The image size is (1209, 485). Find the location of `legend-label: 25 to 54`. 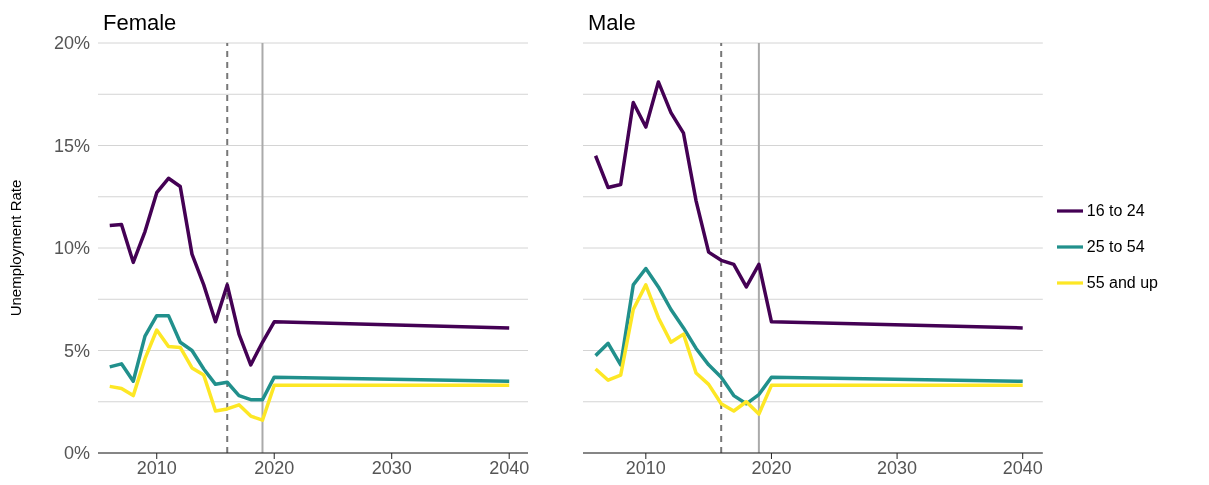

legend-label: 25 to 54 is located at coordinates (1115, 246).